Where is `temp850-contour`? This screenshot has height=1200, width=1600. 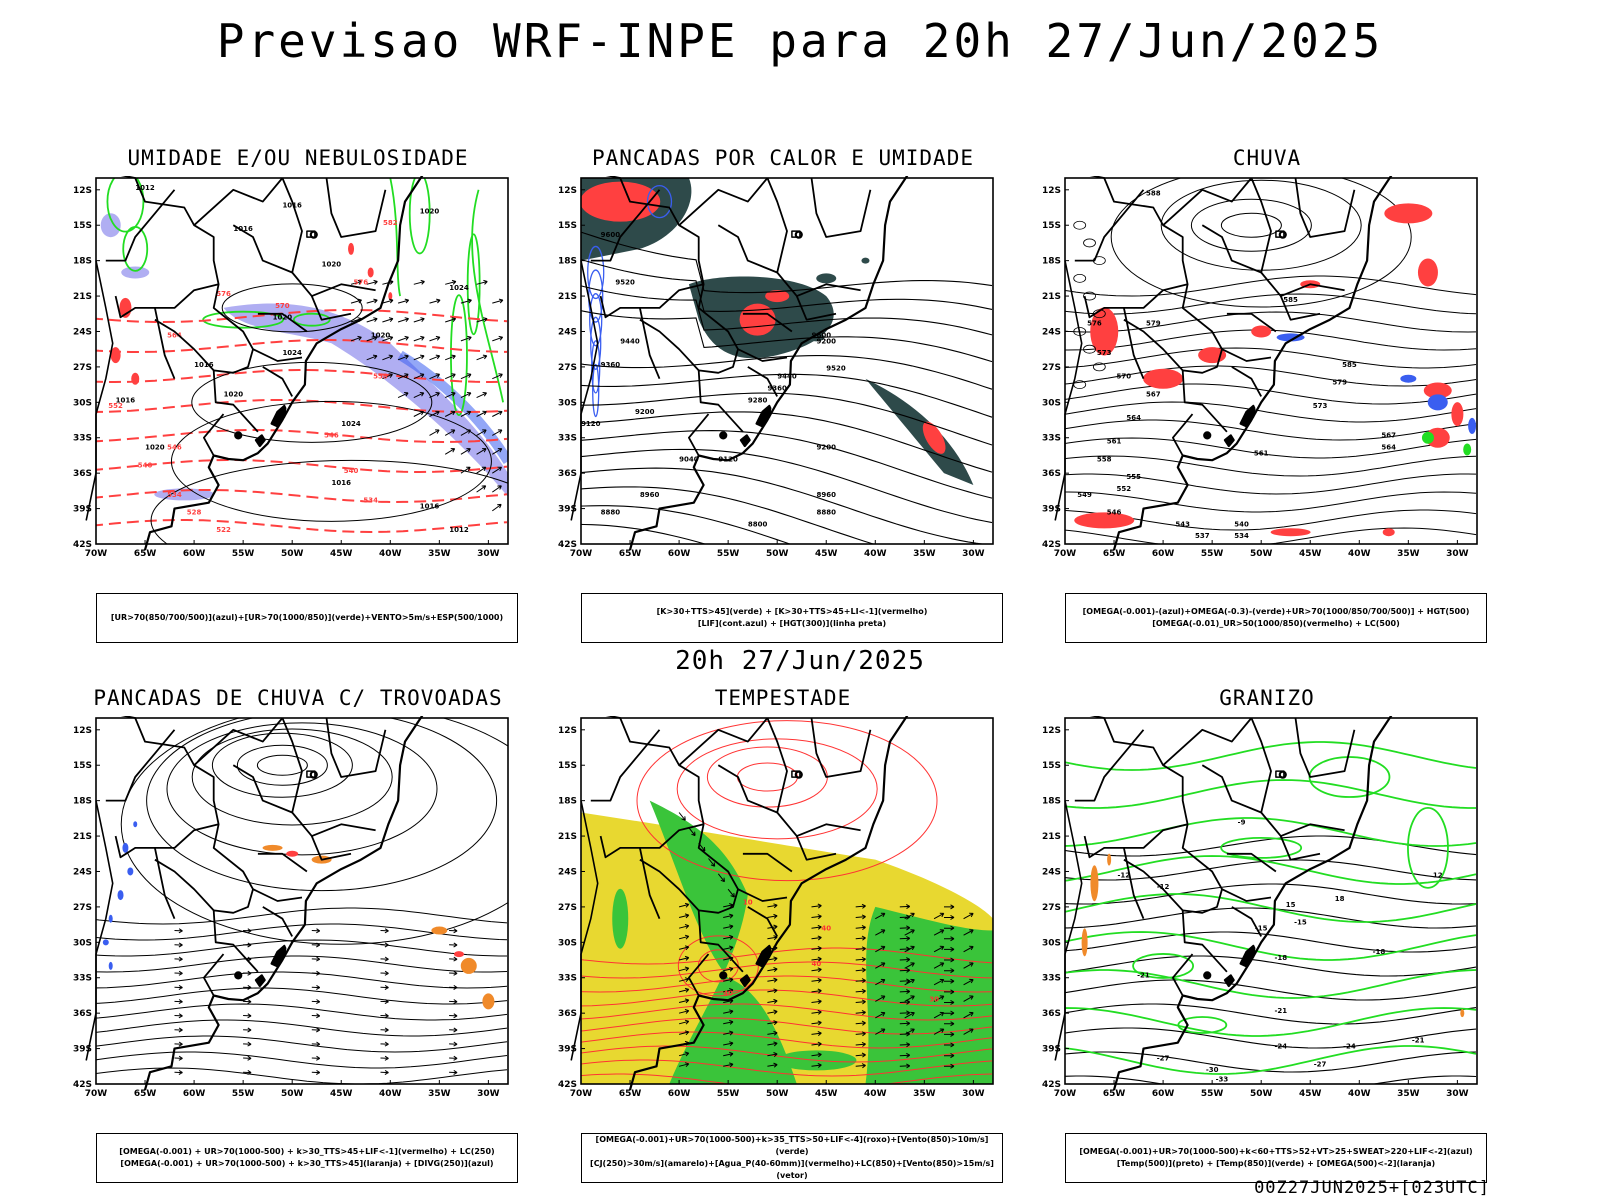
temp850-contour is located at coordinates (1261, 847).